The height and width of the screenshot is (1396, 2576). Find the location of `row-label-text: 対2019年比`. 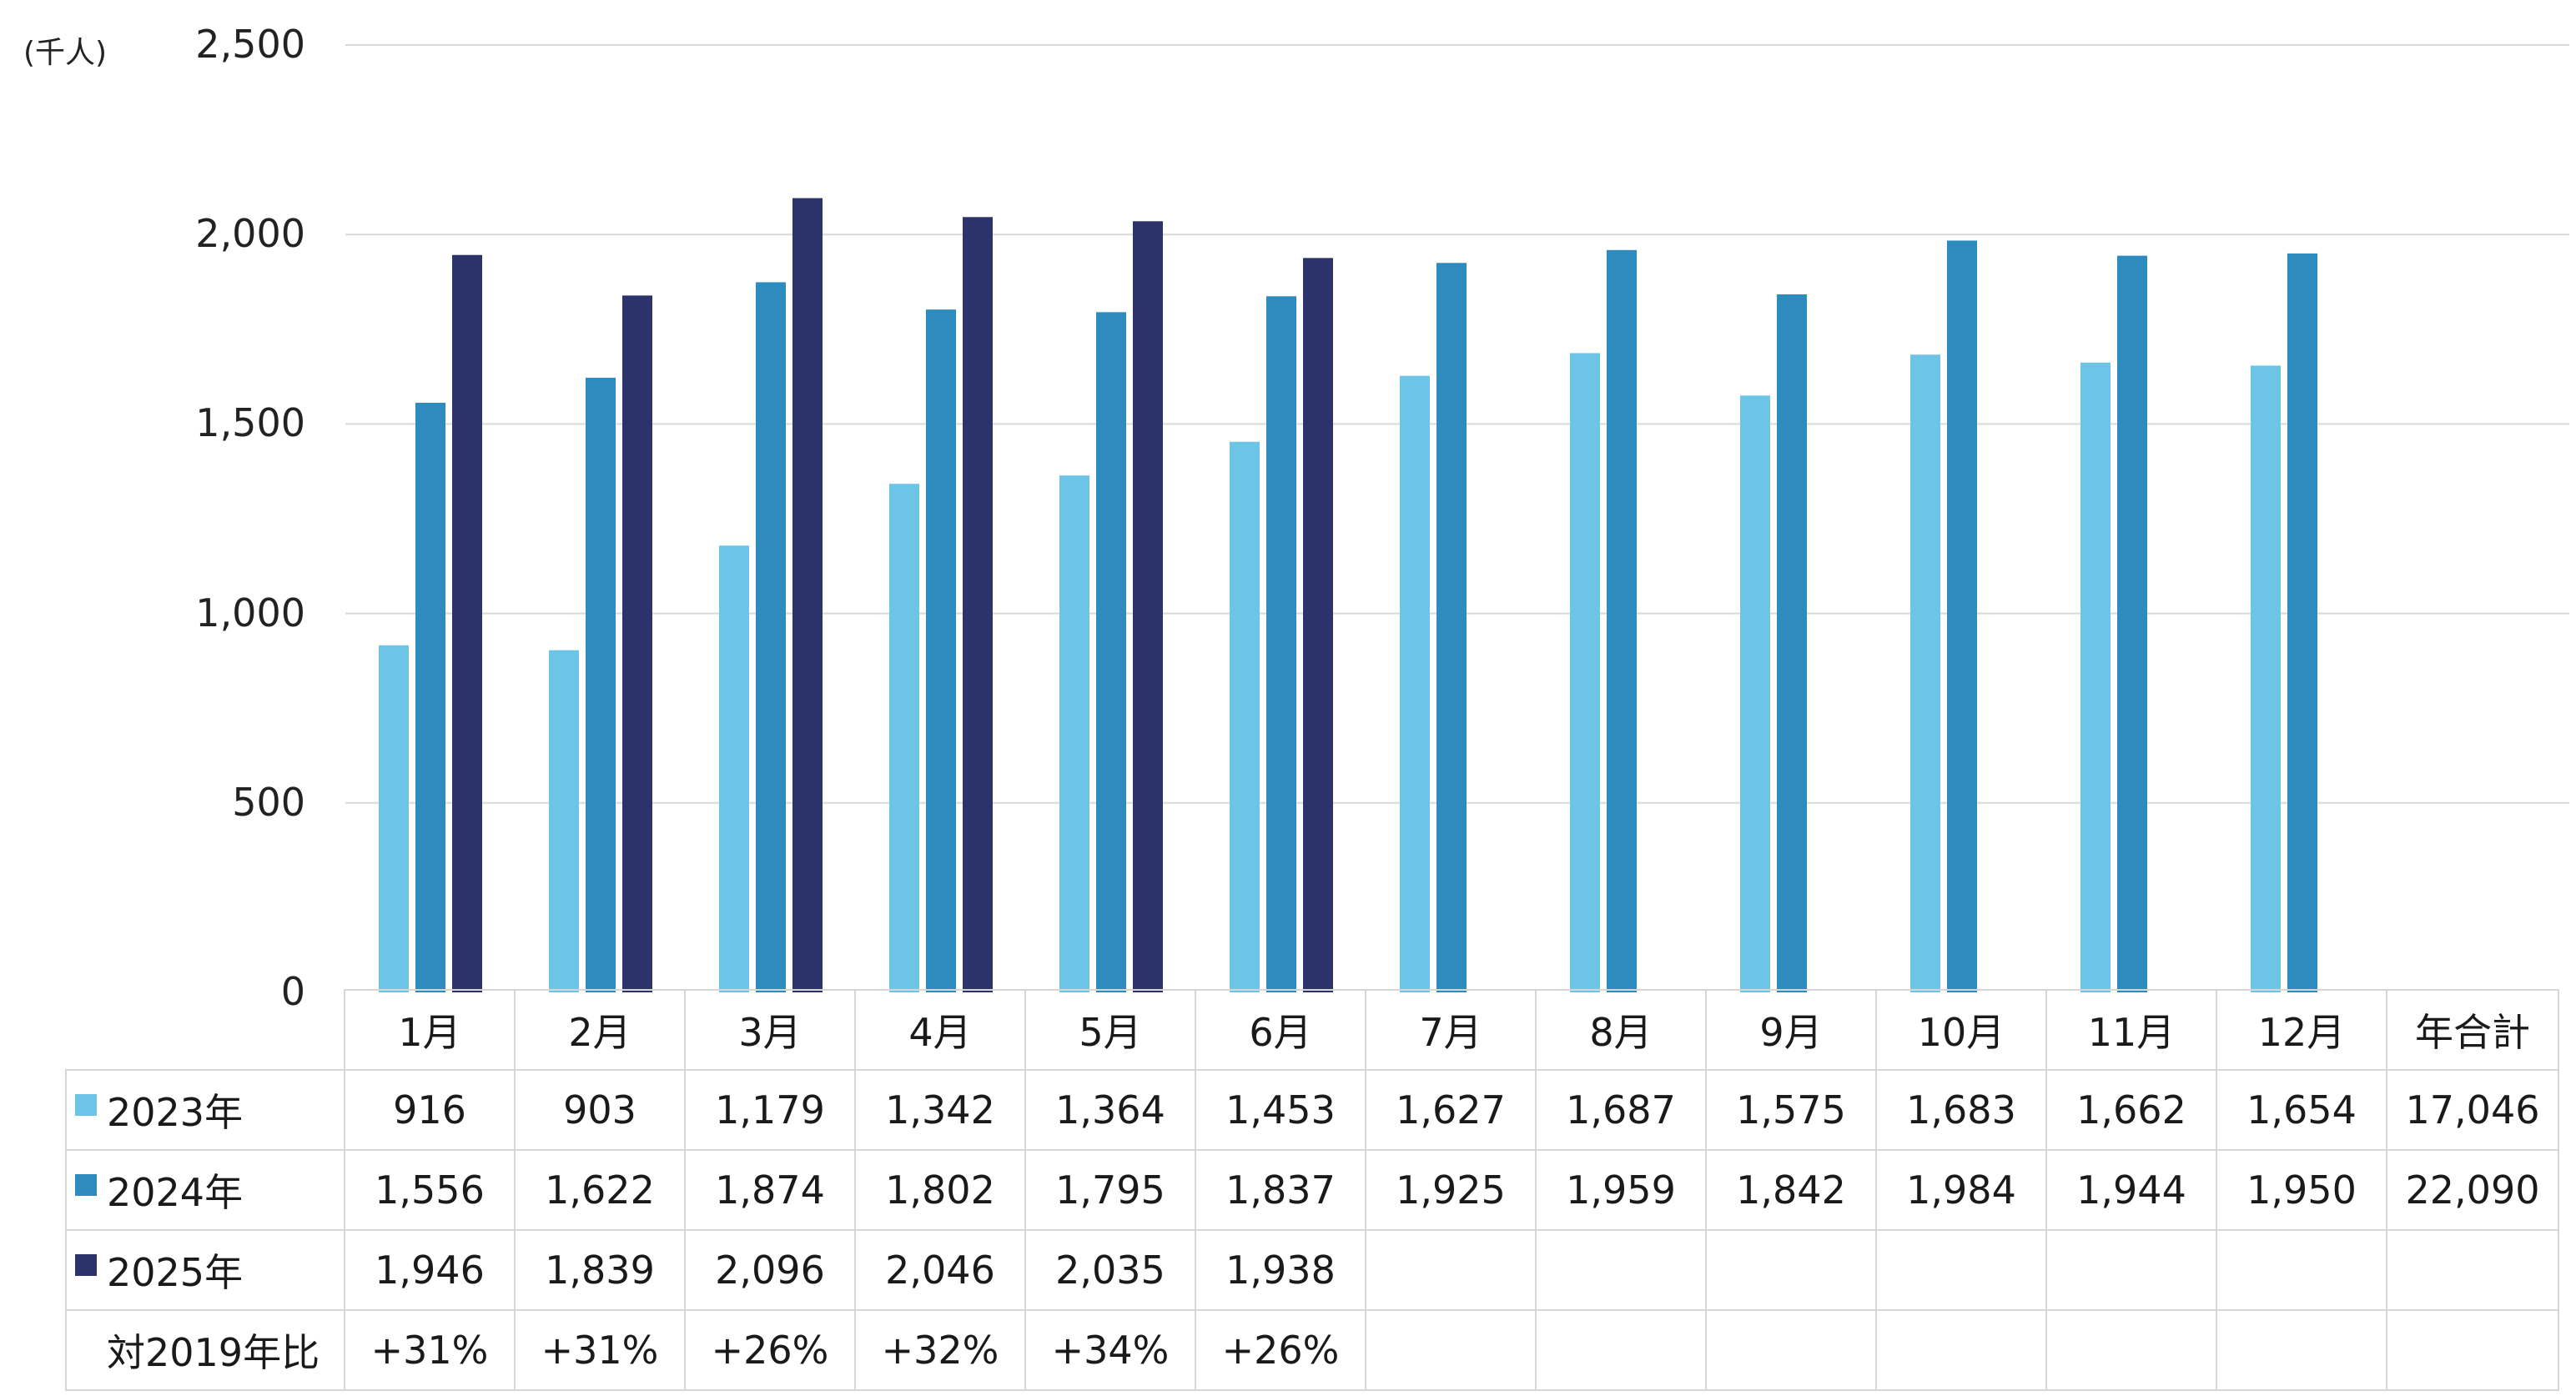

row-label-text: 対2019年比 is located at coordinates (213, 1352).